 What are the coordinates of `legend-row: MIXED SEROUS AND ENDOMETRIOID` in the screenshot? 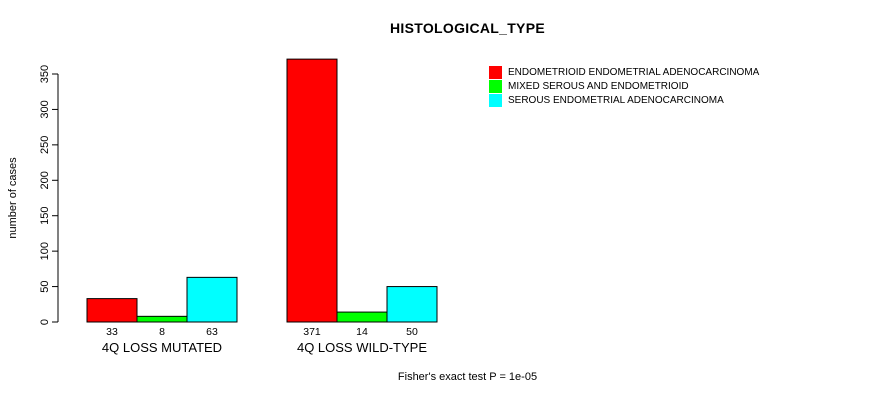 It's located at (624, 86).